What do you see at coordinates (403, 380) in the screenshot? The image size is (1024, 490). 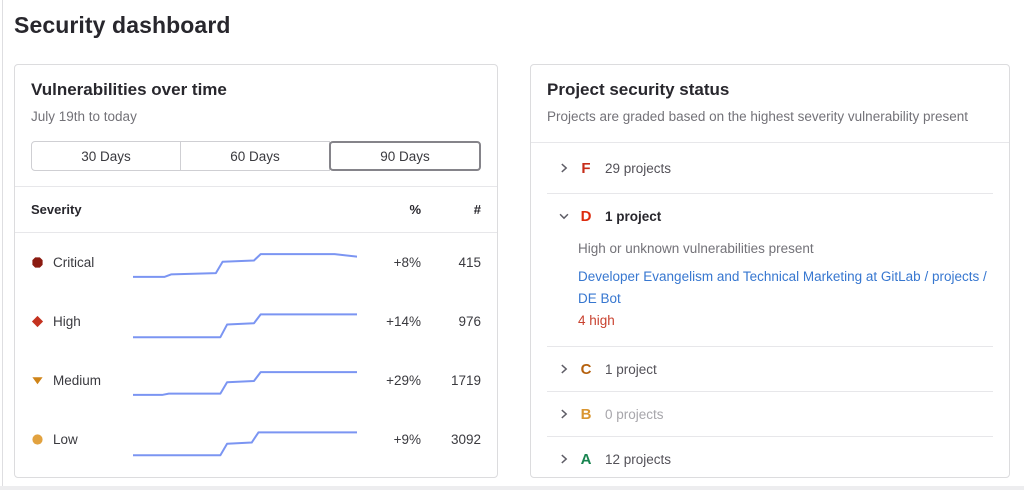 I see `percent-change-value: +29%` at bounding box center [403, 380].